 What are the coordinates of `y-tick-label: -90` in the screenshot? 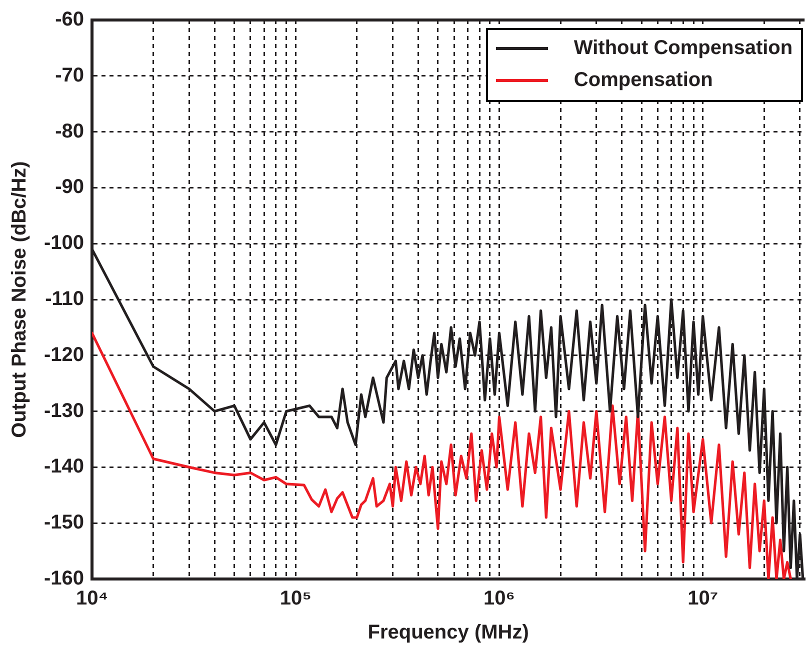 It's located at (69, 187).